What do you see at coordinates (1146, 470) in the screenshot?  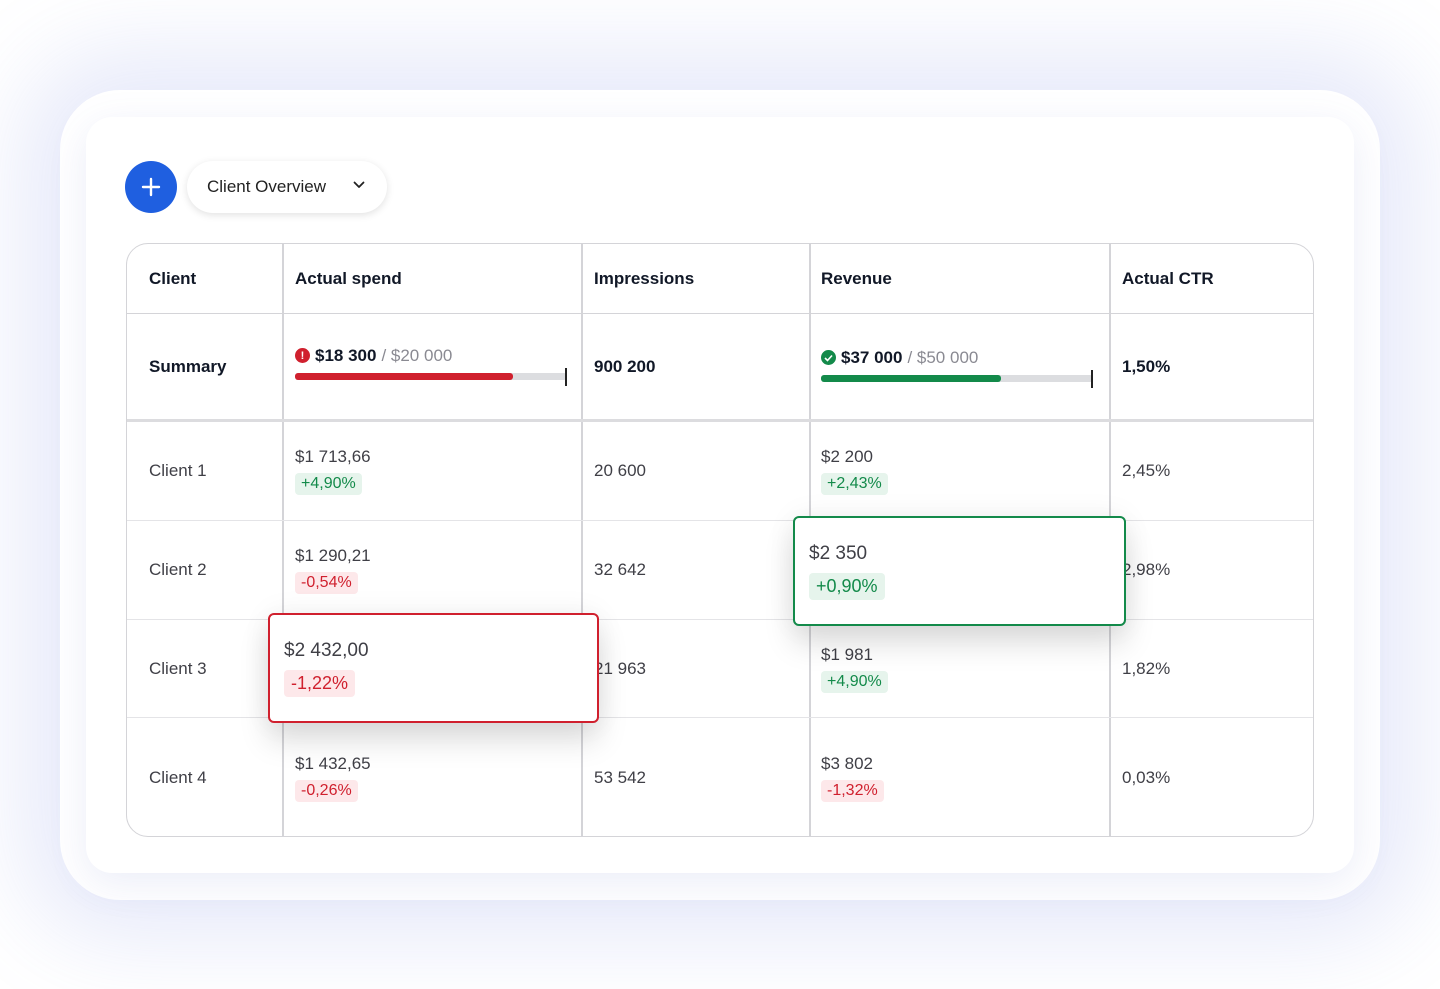 I see `ctr-value: 2,45%` at bounding box center [1146, 470].